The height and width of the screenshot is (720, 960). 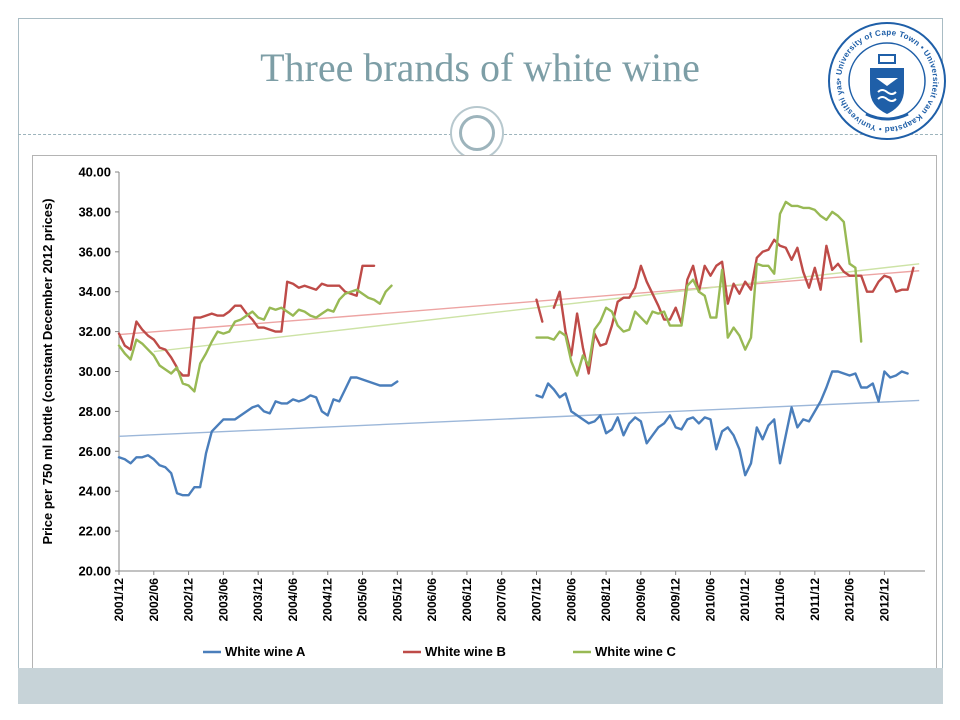 I want to click on legend-label: White wine B, so click(x=465, y=651).